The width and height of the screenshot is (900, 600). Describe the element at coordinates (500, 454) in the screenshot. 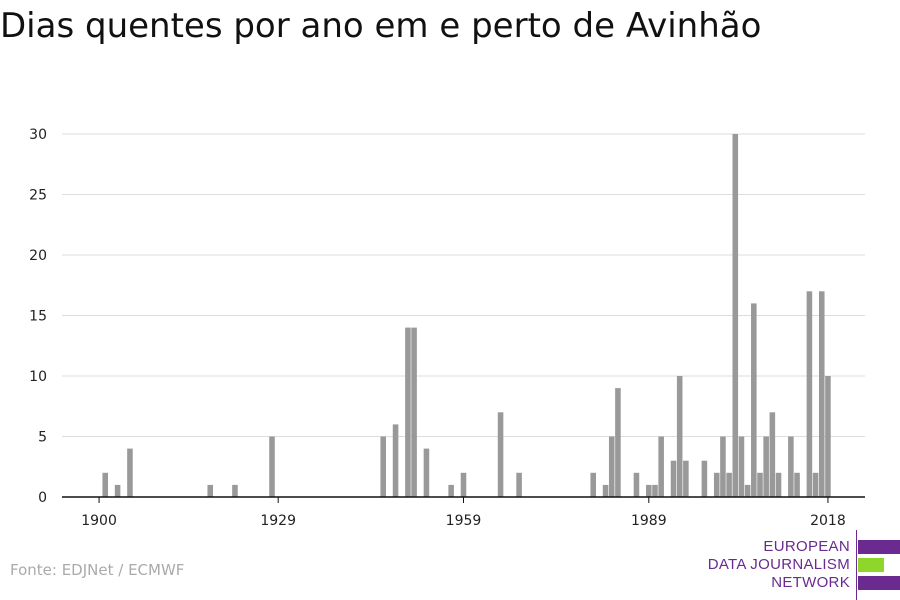

I see `bar-1965` at that location.